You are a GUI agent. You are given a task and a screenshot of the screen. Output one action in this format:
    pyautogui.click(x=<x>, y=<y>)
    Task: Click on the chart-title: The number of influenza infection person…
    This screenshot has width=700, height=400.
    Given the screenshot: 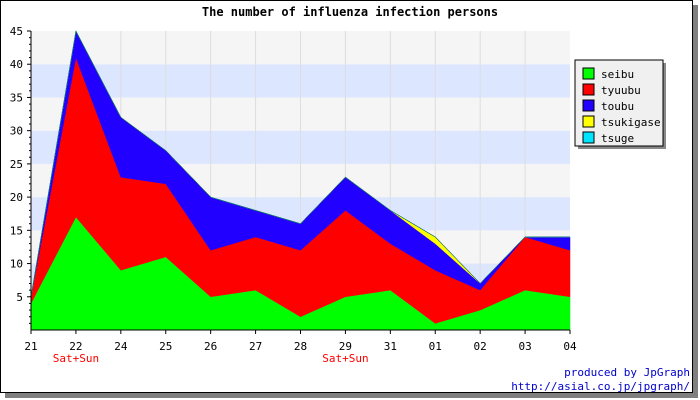 What is the action you would take?
    pyautogui.click(x=350, y=12)
    